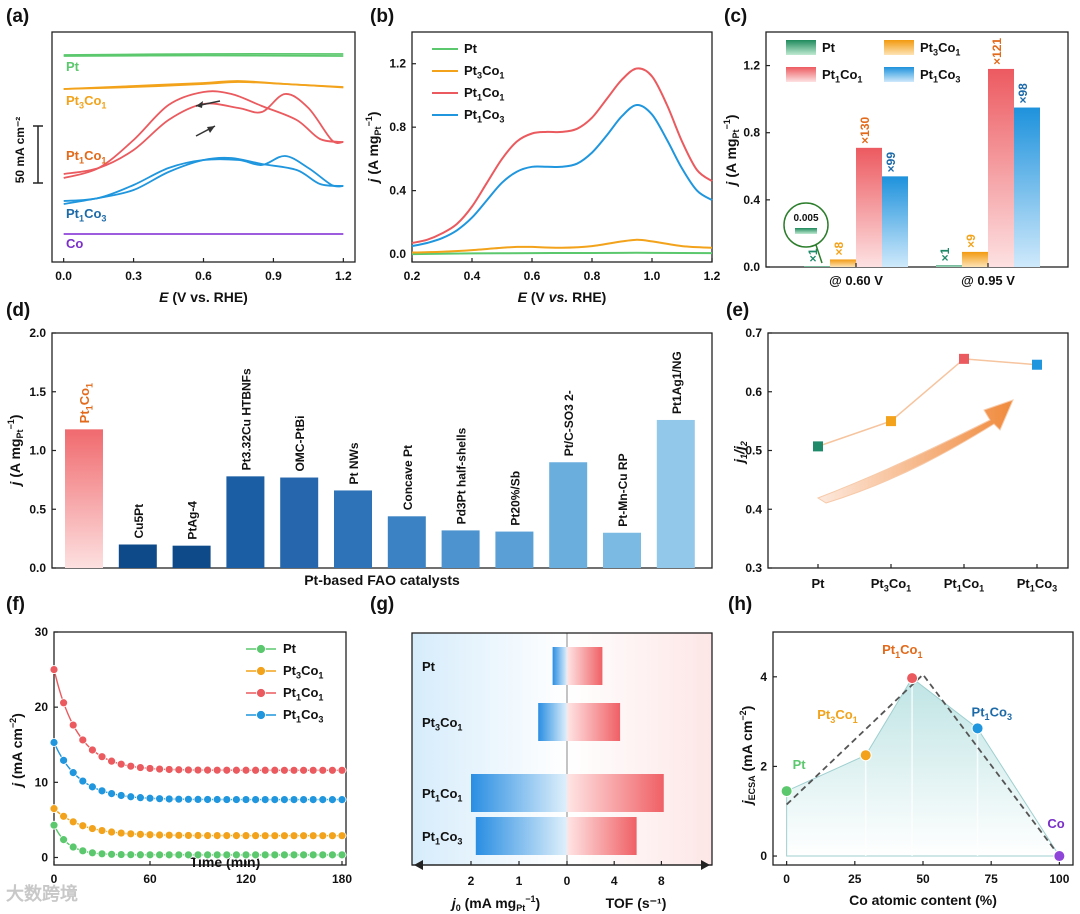 Image resolution: width=1080 pixels, height=914 pixels. I want to click on category-label-Pt: Pt, so click(819, 583).